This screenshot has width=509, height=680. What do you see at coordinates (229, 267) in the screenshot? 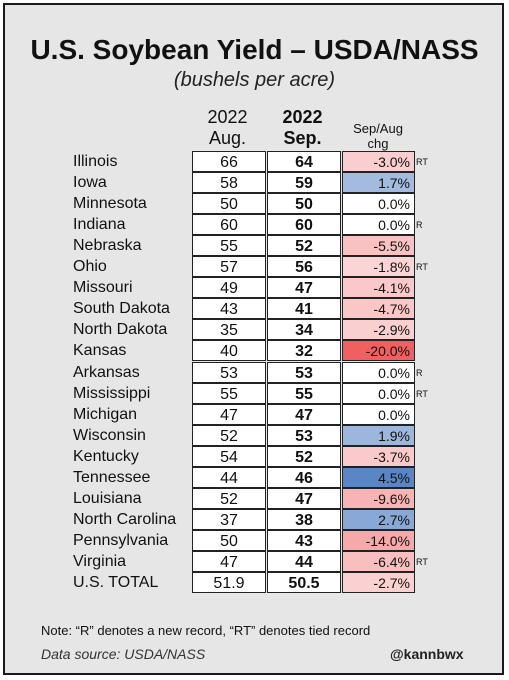
I see `aug-yield-cell: 57` at bounding box center [229, 267].